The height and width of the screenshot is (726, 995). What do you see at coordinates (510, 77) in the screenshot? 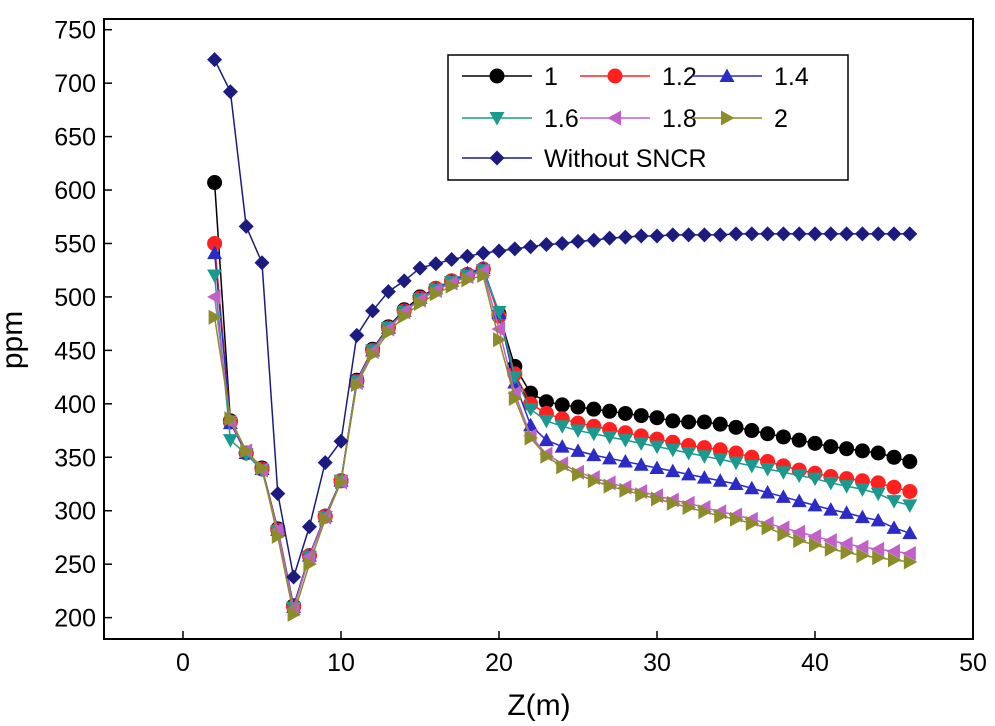
I see `legend-entry-1: 1` at bounding box center [510, 77].